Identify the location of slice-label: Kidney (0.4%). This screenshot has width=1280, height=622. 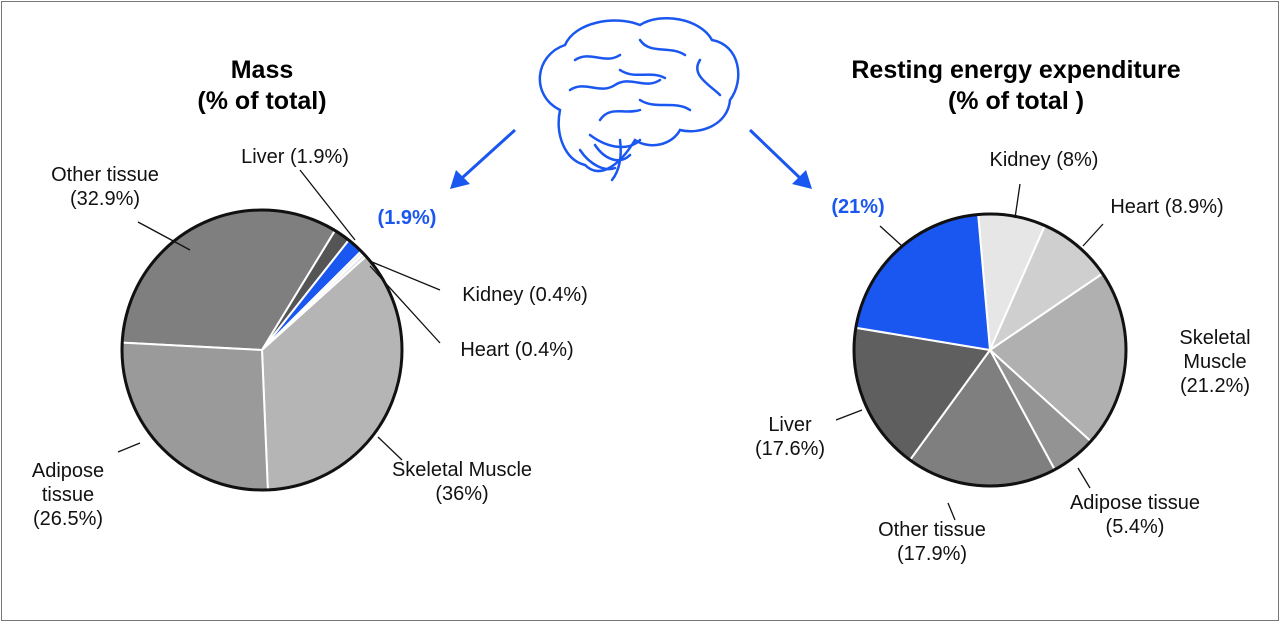
(525, 295).